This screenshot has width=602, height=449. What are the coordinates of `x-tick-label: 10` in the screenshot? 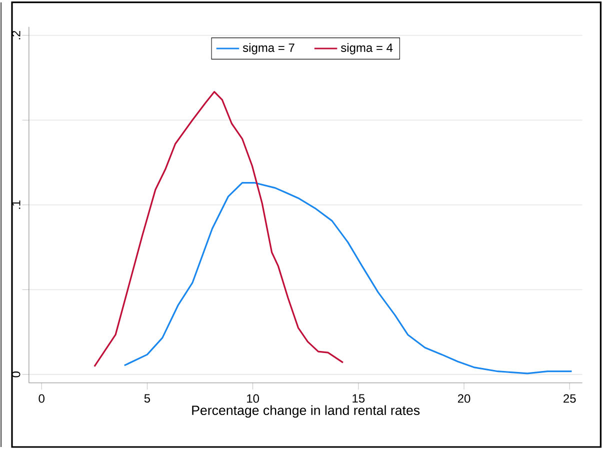 It's located at (253, 398).